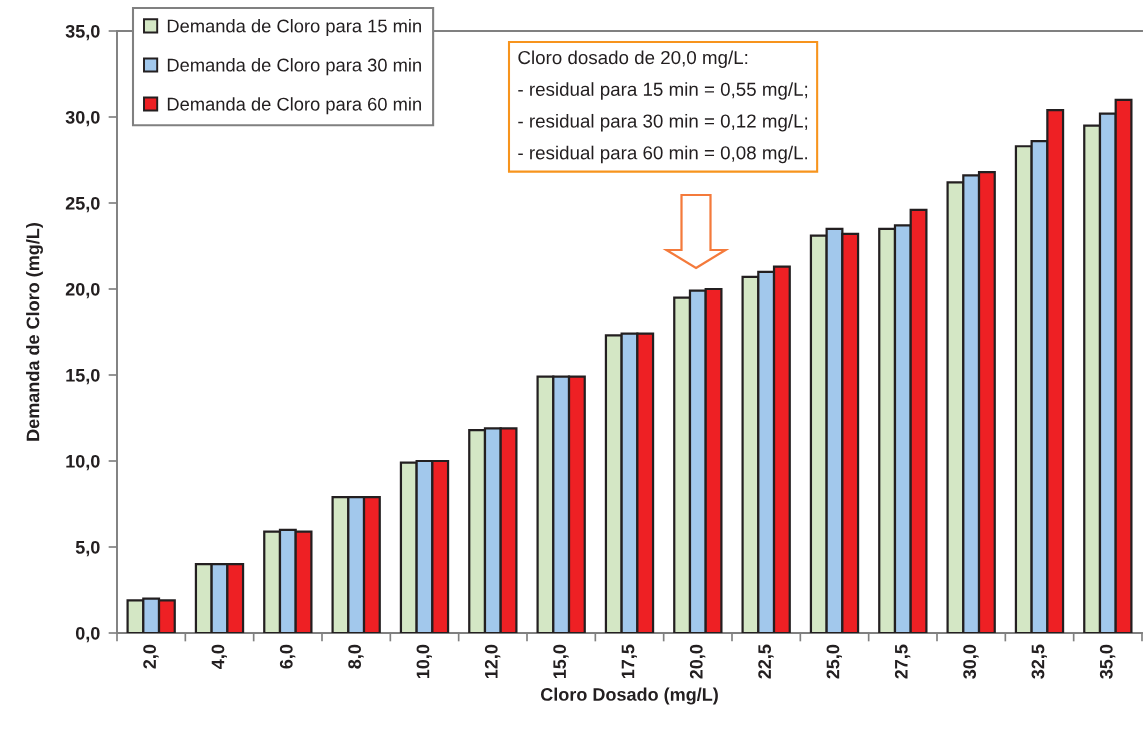  What do you see at coordinates (294, 67) in the screenshot?
I see `legend-label: Demanda de Cloro para 30 min` at bounding box center [294, 67].